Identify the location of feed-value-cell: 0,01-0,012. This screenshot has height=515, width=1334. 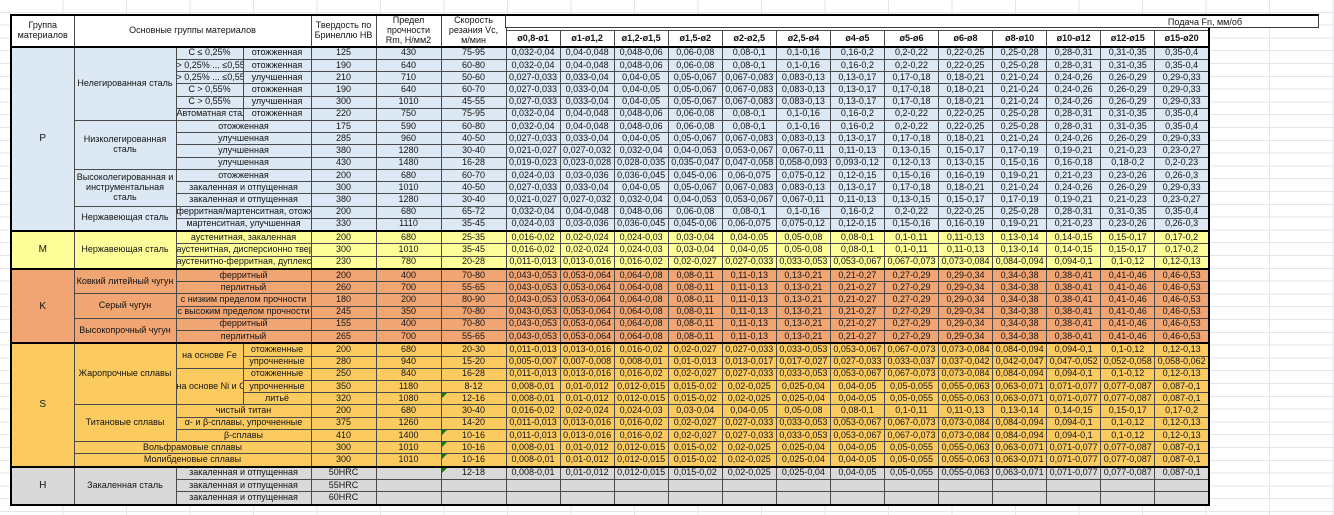
(587, 387).